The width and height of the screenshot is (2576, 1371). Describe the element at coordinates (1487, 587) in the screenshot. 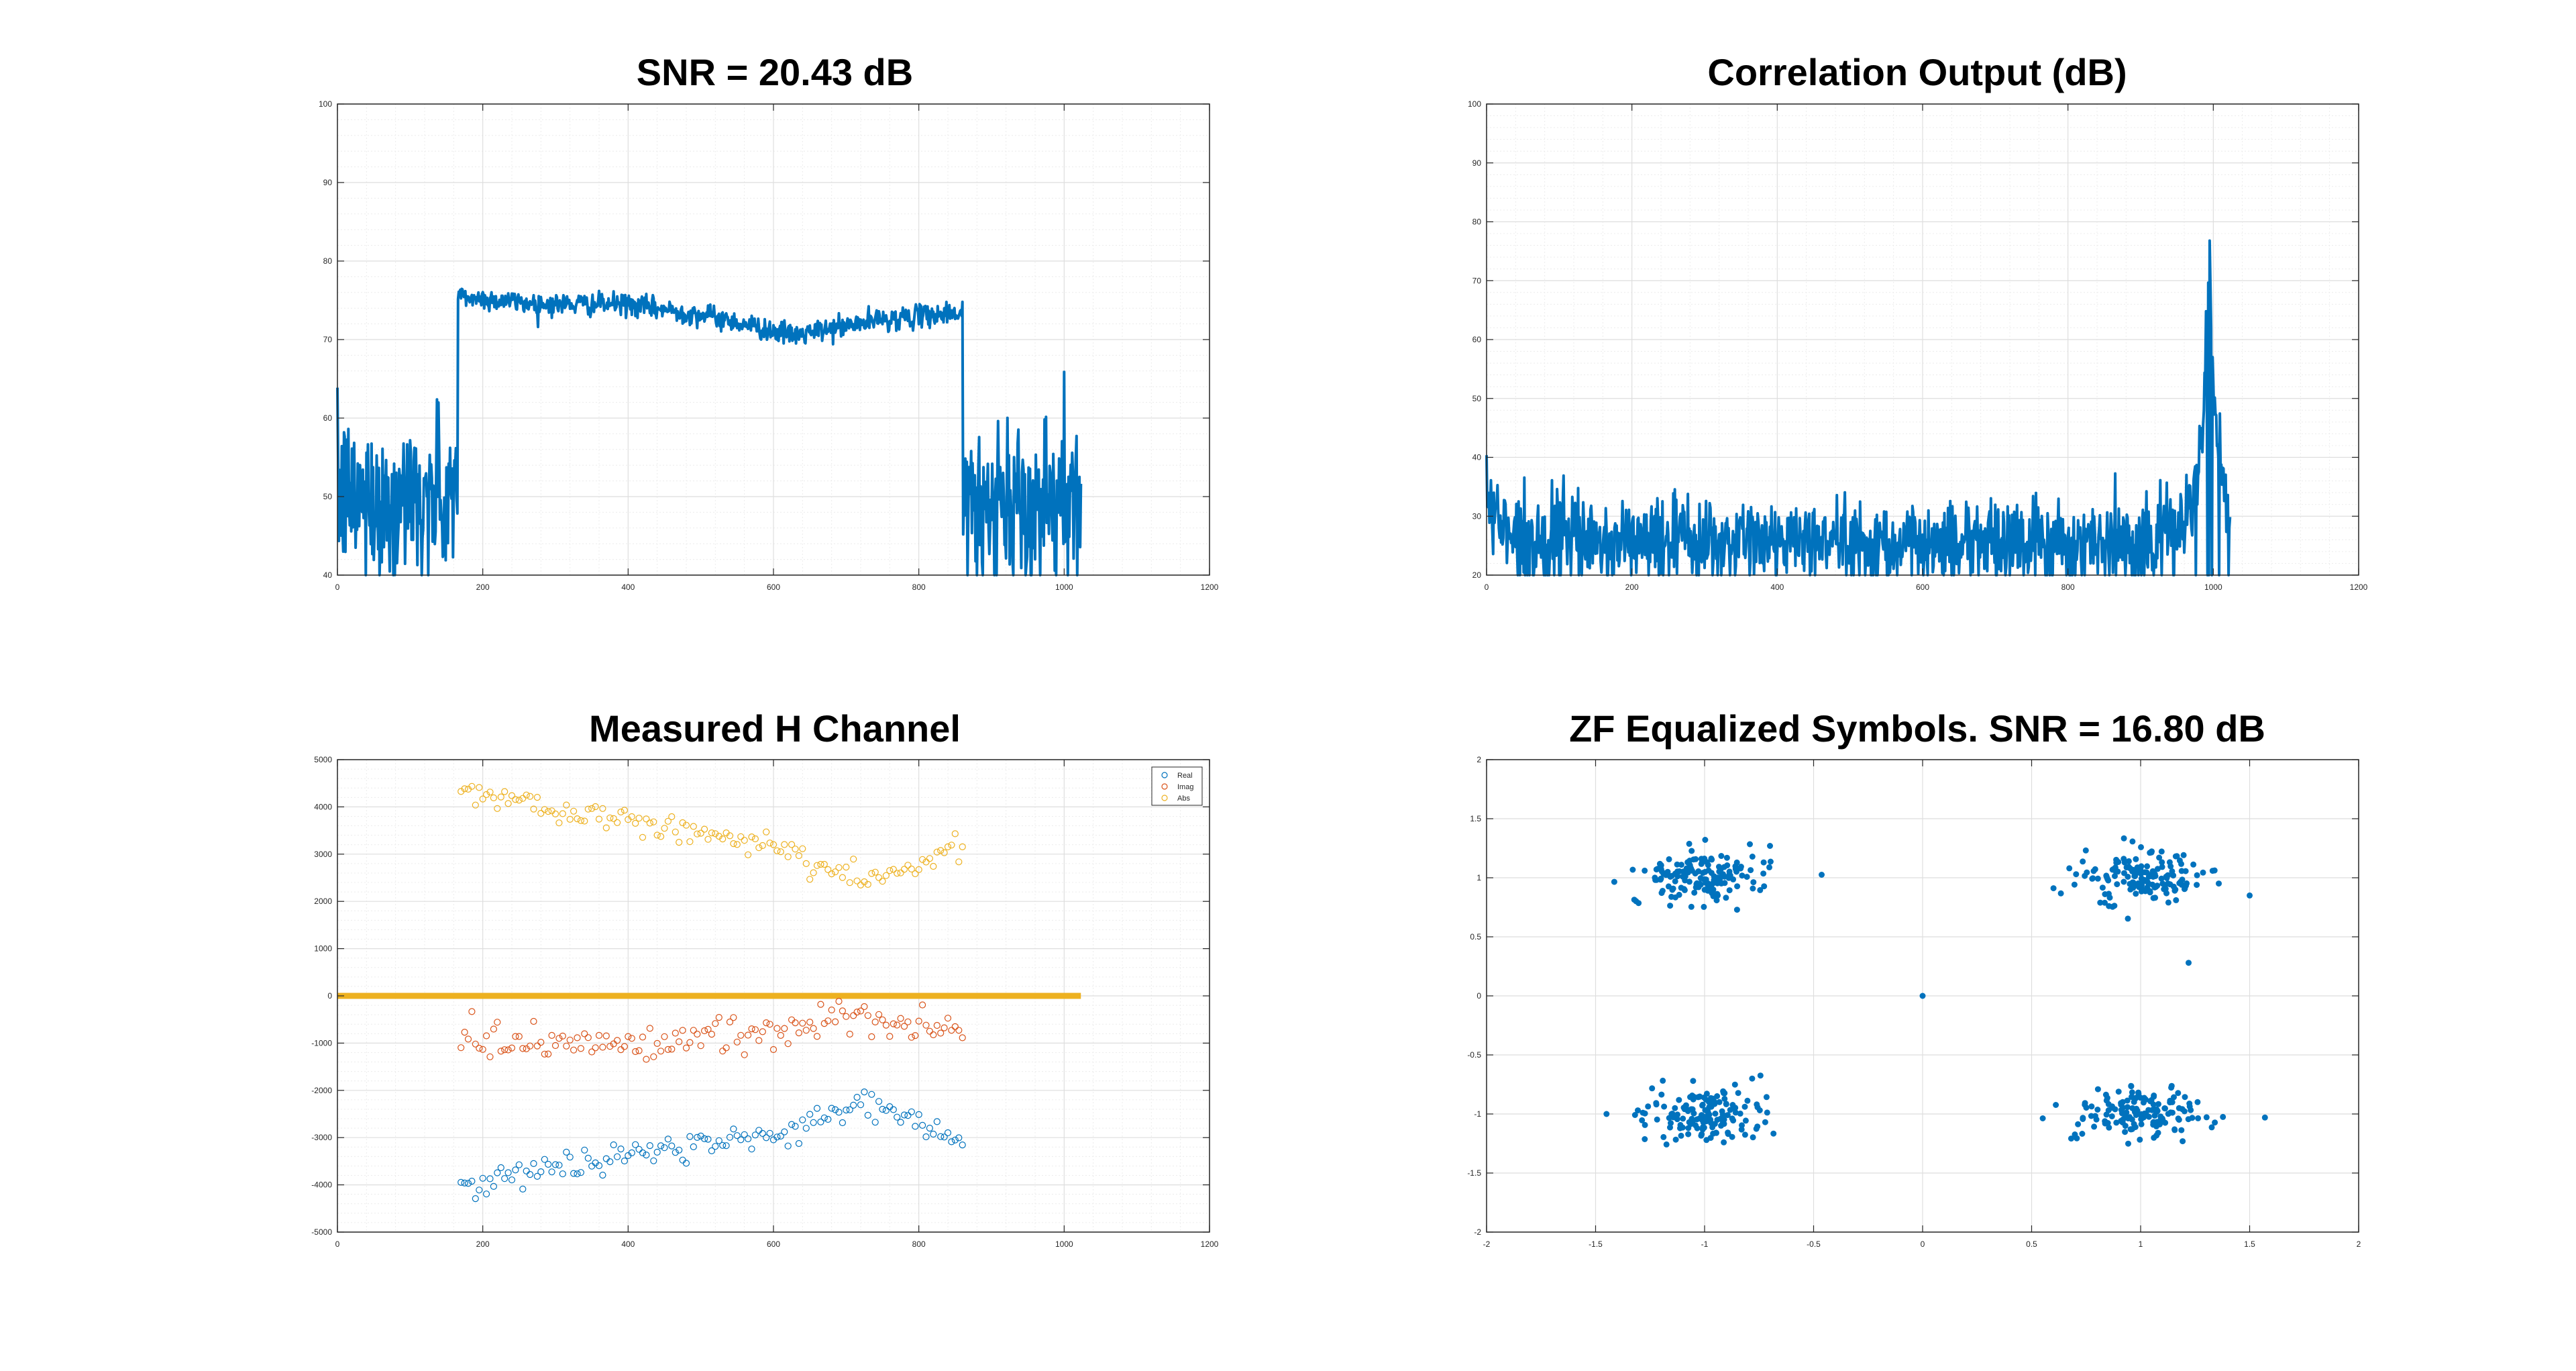

I see `x-tick-label: 0` at that location.